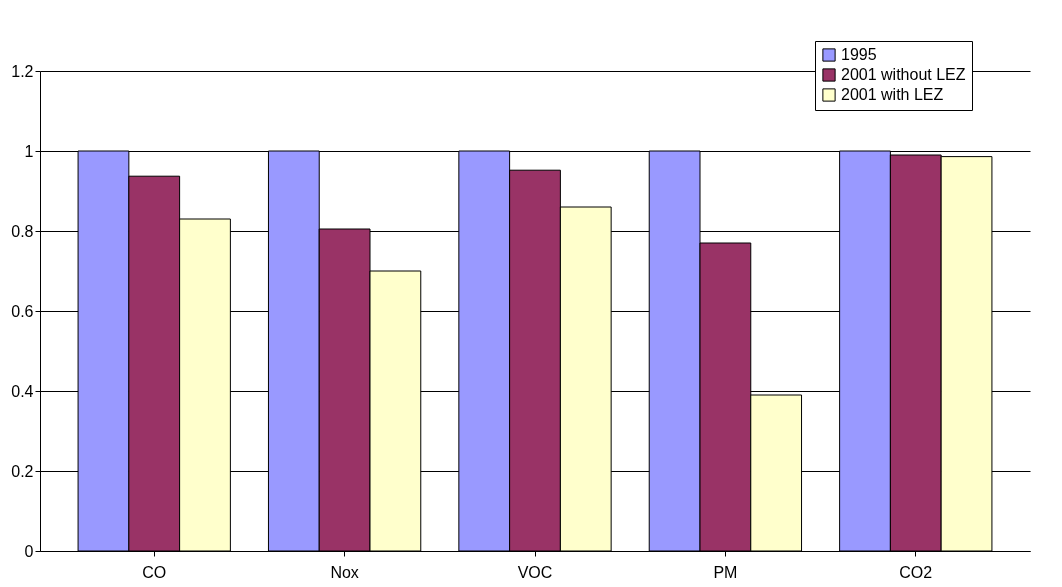 The height and width of the screenshot is (587, 1062). Describe the element at coordinates (725, 572) in the screenshot. I see `x-tick-label: PM` at that location.